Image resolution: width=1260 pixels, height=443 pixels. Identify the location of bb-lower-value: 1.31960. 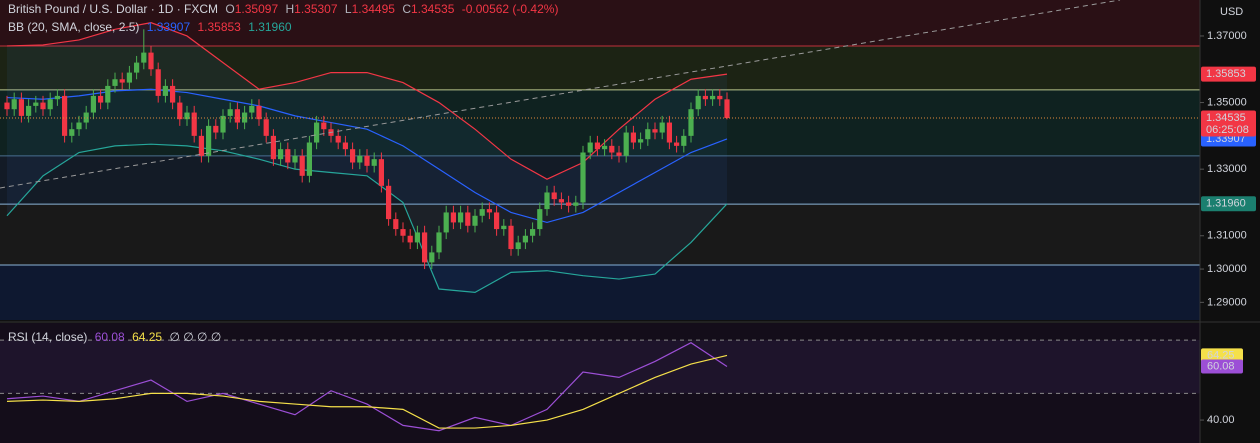
(270, 27).